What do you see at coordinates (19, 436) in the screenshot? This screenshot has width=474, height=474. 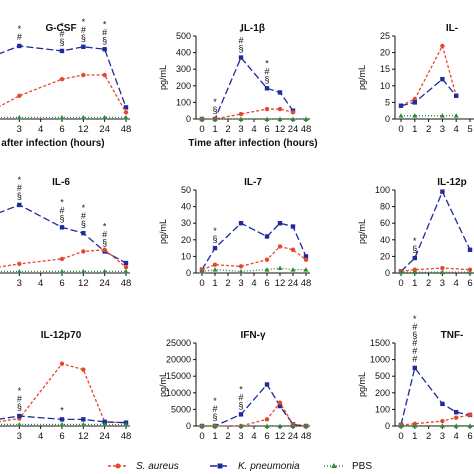 I see `x-tick-label: 3` at bounding box center [19, 436].